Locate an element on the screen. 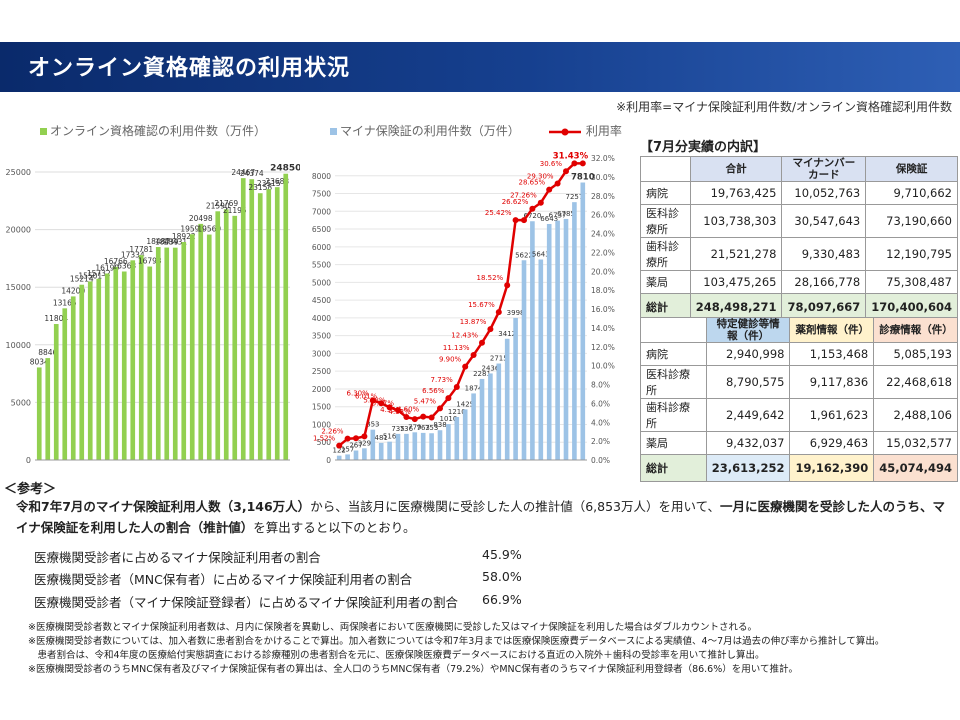  row-label: 薬局 is located at coordinates (673, 443).